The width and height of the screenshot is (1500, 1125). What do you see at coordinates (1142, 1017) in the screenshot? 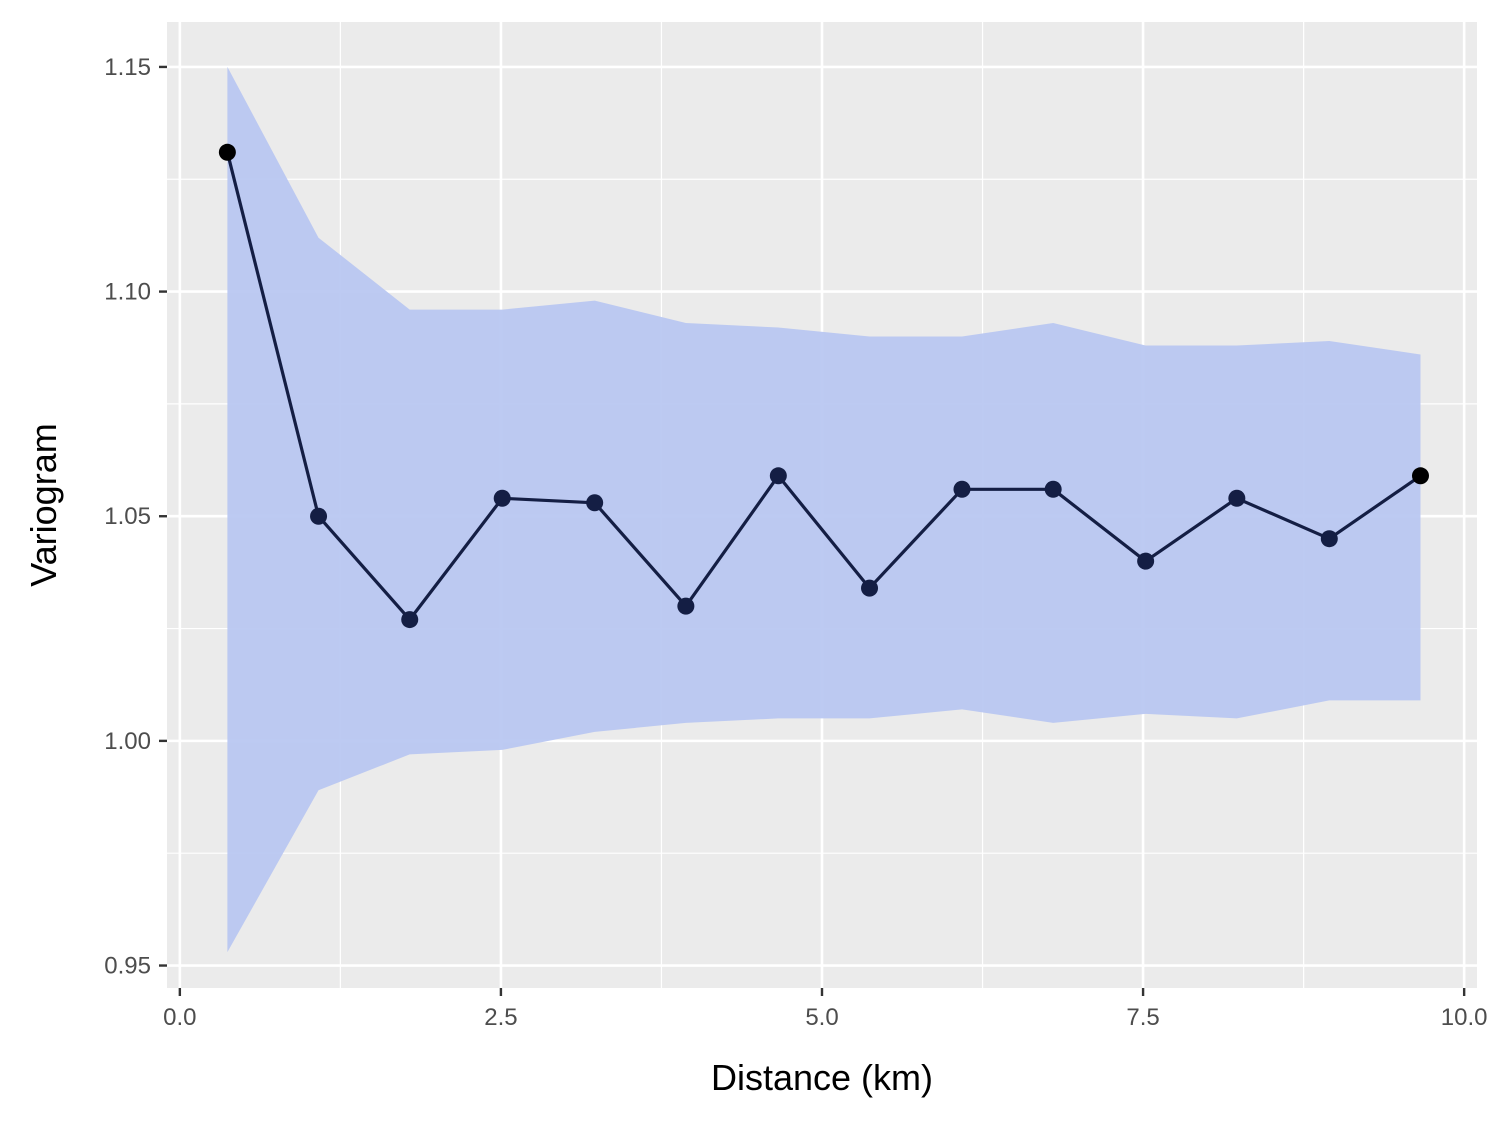
I see `x-tick-label: 7.5` at bounding box center [1142, 1017].